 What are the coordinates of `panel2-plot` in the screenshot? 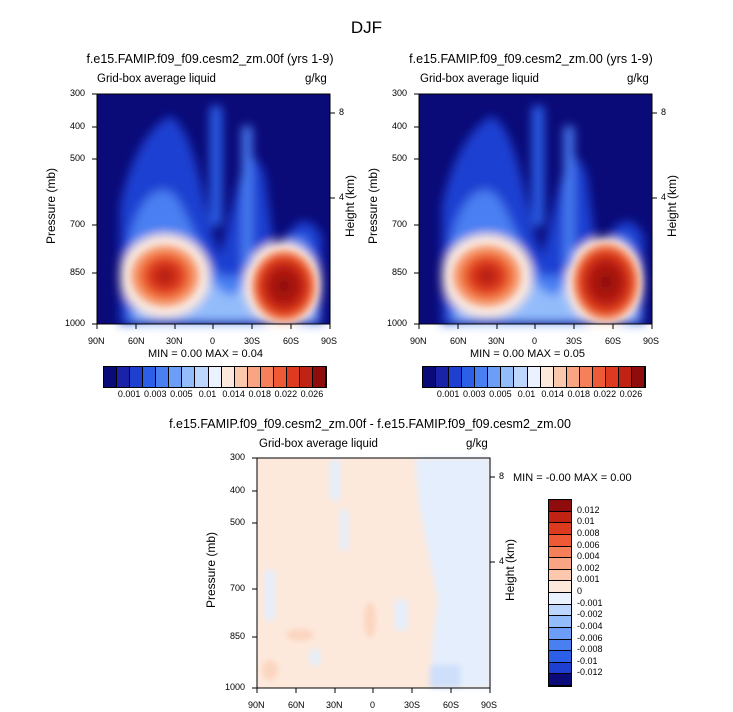 It's located at (535, 211).